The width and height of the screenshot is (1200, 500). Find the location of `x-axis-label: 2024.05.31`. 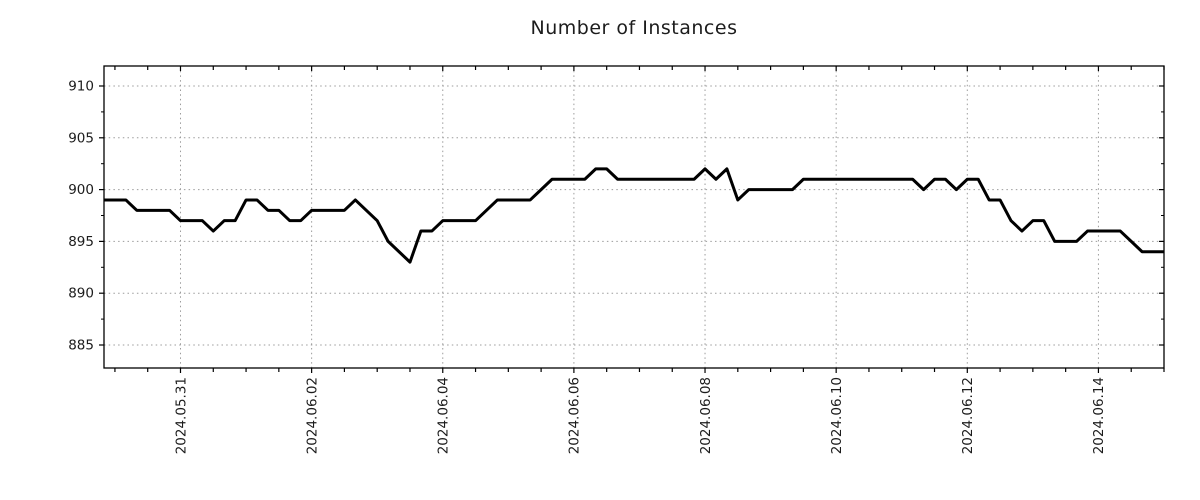

x-axis-label: 2024.05.31 is located at coordinates (181, 415).